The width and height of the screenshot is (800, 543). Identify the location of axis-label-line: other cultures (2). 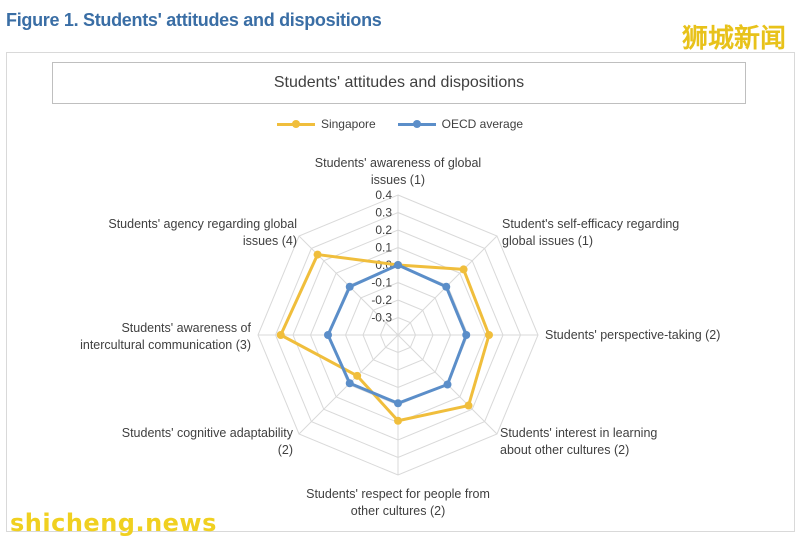
(398, 511).